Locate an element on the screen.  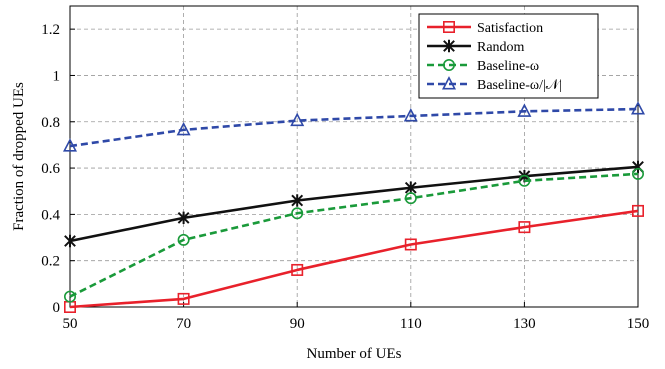
legend-label: Baseline-ω/|𝒩| is located at coordinates (519, 85).